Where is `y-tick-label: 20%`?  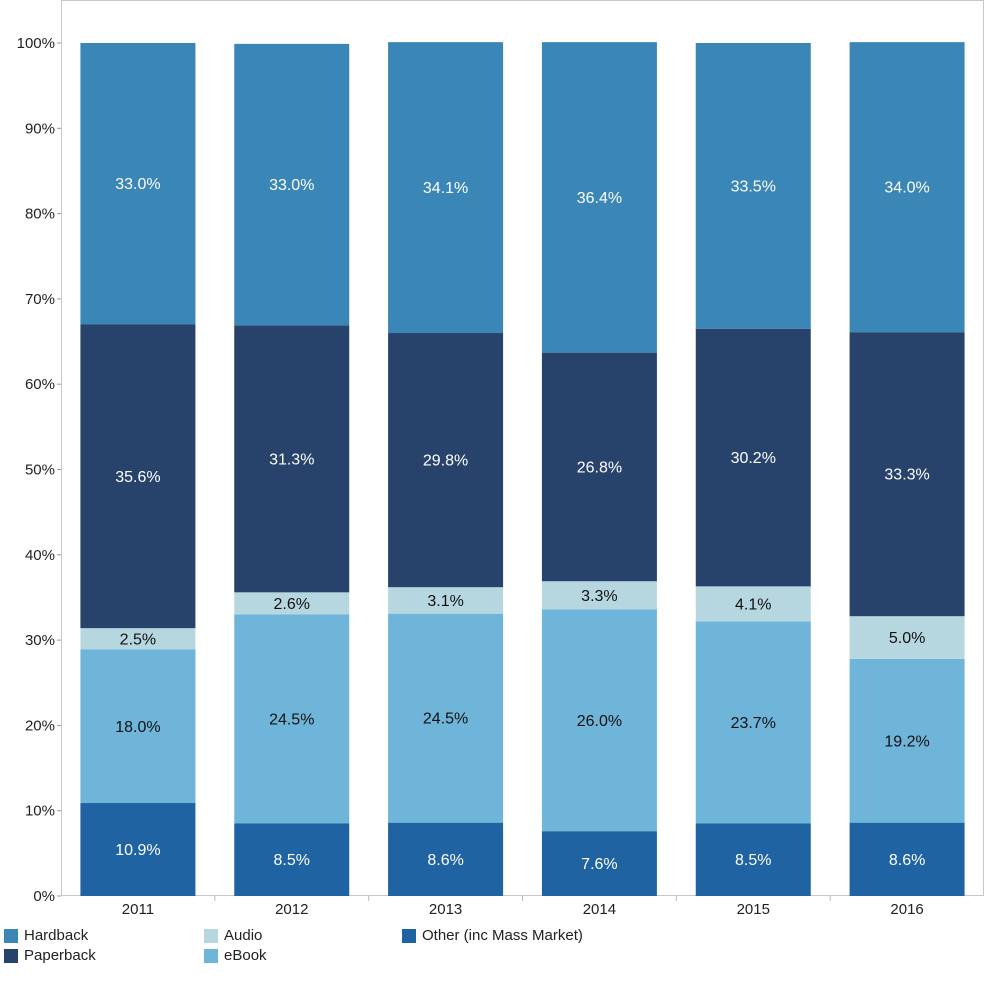
y-tick-label: 20% is located at coordinates (40, 725).